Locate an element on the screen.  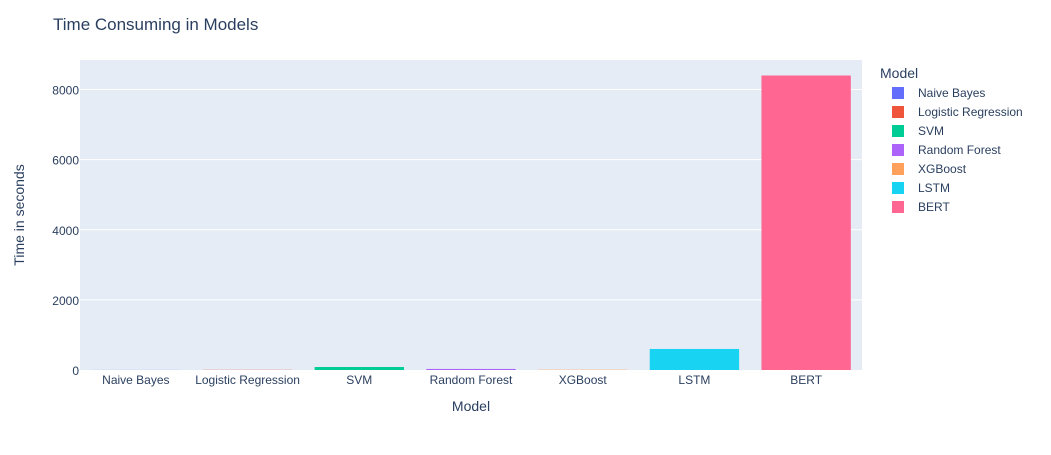
y-tick-label: 6000 is located at coordinates (65, 161).